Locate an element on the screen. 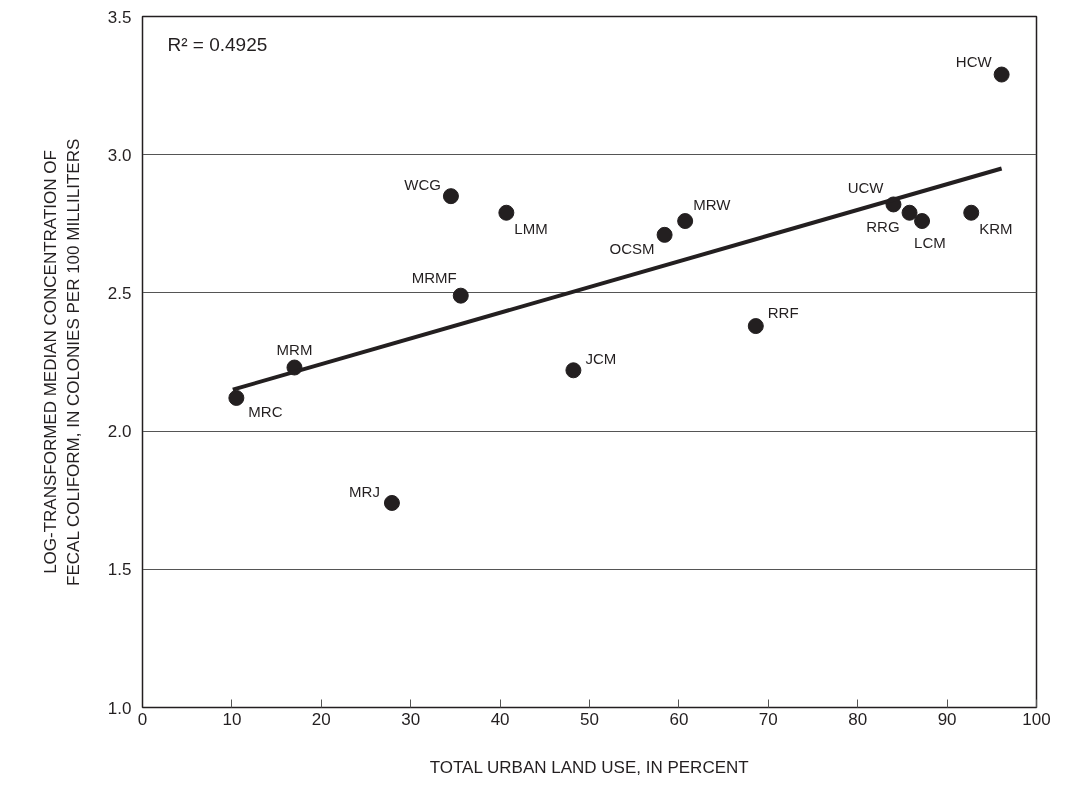 The image size is (1086, 797). y-tick-label: 2.0 is located at coordinates (119, 432).